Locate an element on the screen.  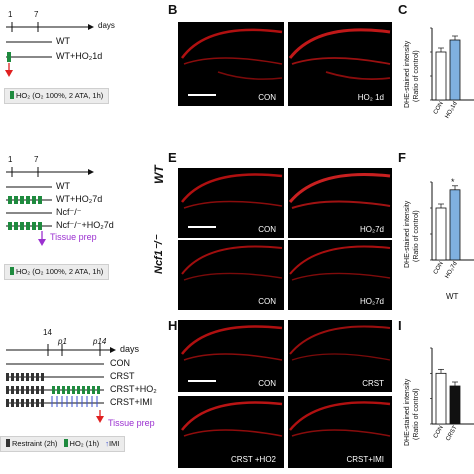
bar-chart: CON HO₂7d is located at coordinates (452, 230).